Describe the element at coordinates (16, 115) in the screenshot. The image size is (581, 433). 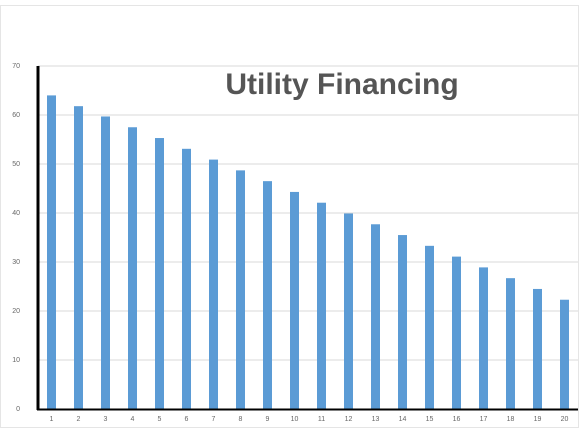
I see `y-tick-label: 60` at that location.